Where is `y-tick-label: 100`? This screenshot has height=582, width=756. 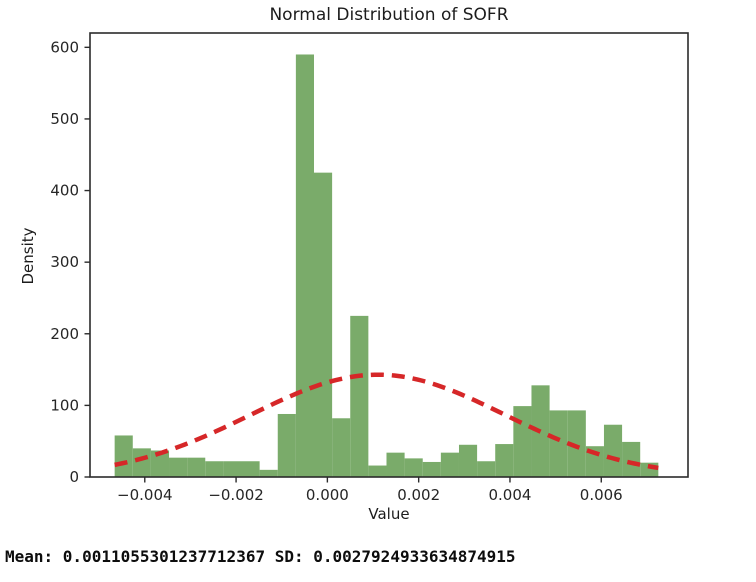 y-tick-label: 100 is located at coordinates (64, 405).